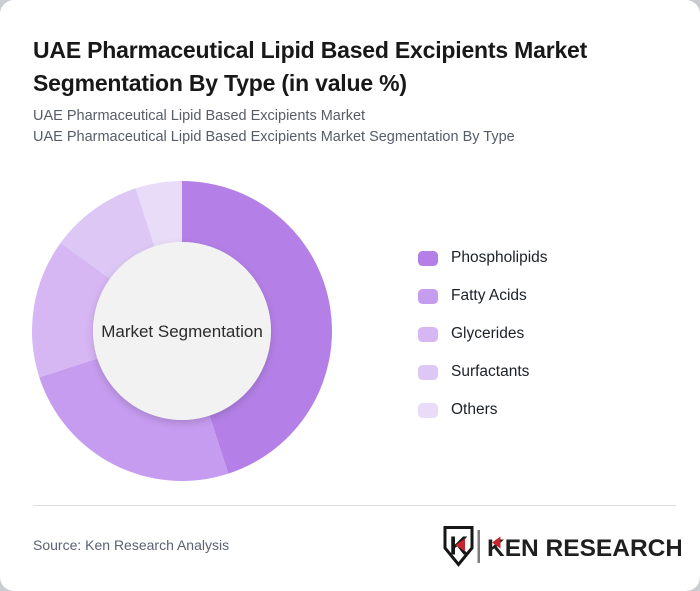 This screenshot has width=700, height=591. What do you see at coordinates (428, 410) in the screenshot?
I see `legend-swatch-others` at bounding box center [428, 410].